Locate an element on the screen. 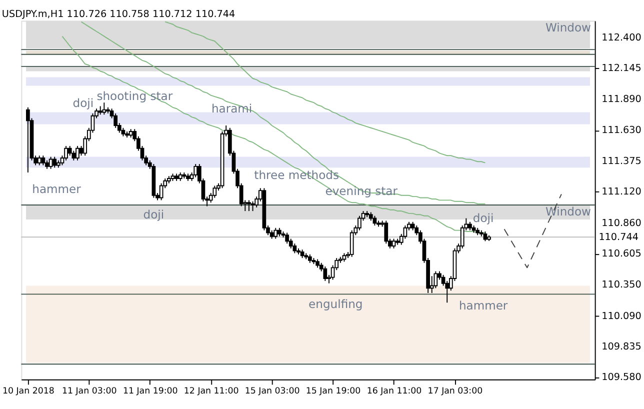  y-tick-label: 112.400 is located at coordinates (622, 38).